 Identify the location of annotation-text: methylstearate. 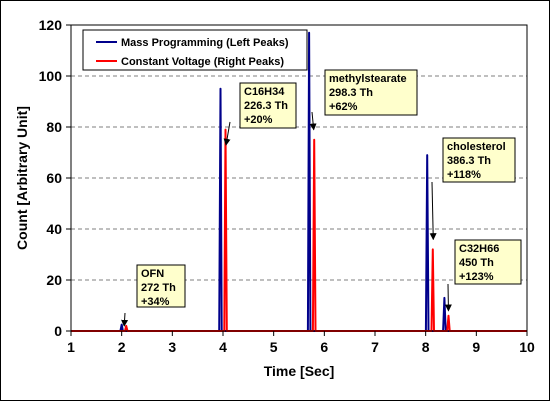
(368, 79).